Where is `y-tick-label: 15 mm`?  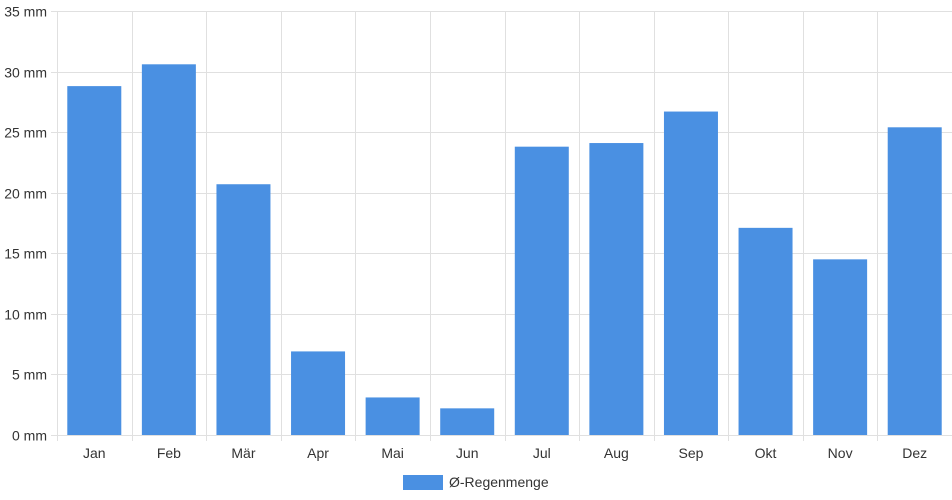 y-tick-label: 15 mm is located at coordinates (25, 254).